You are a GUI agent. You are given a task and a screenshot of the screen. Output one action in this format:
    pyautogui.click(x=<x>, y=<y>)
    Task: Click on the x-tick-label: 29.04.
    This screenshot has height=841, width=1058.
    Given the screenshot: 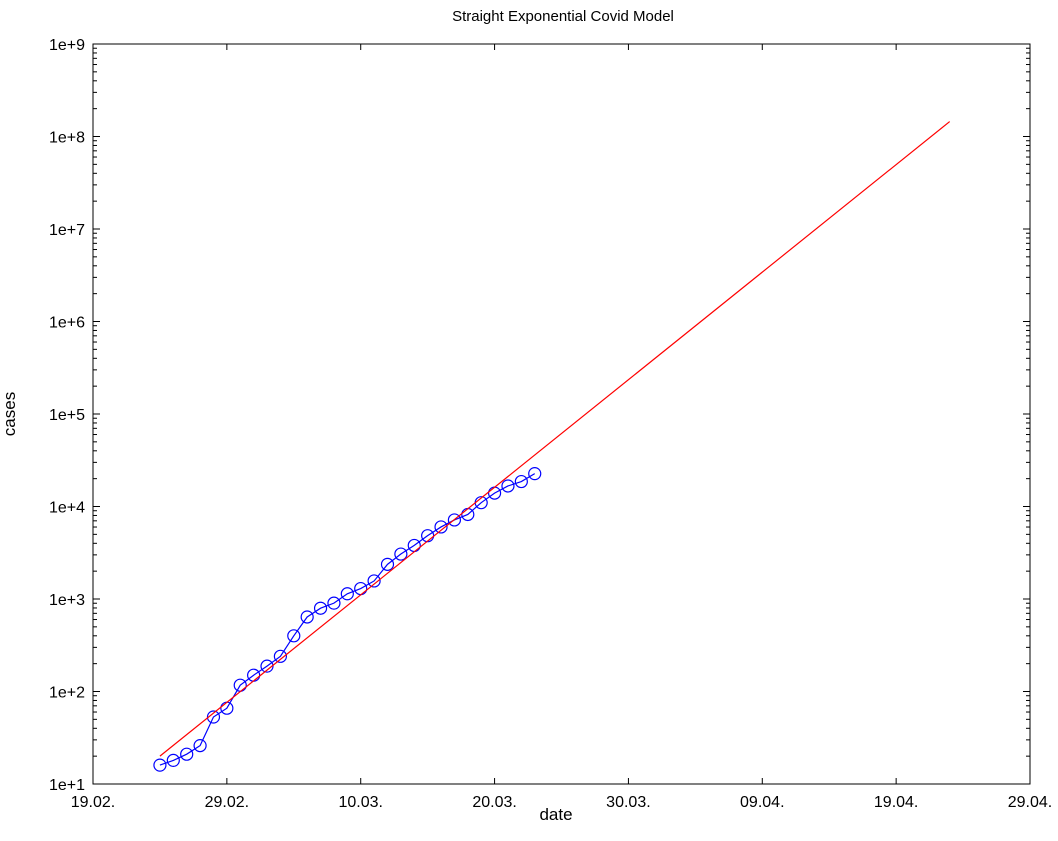 What is the action you would take?
    pyautogui.click(x=1030, y=802)
    